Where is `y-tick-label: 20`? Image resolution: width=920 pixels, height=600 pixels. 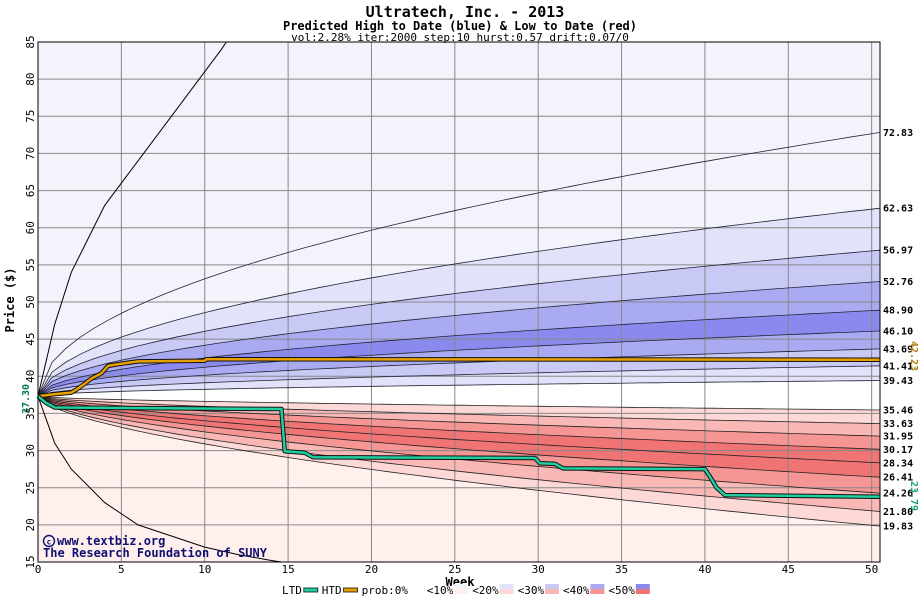
y-tick-label: 20 is located at coordinates (30, 524).